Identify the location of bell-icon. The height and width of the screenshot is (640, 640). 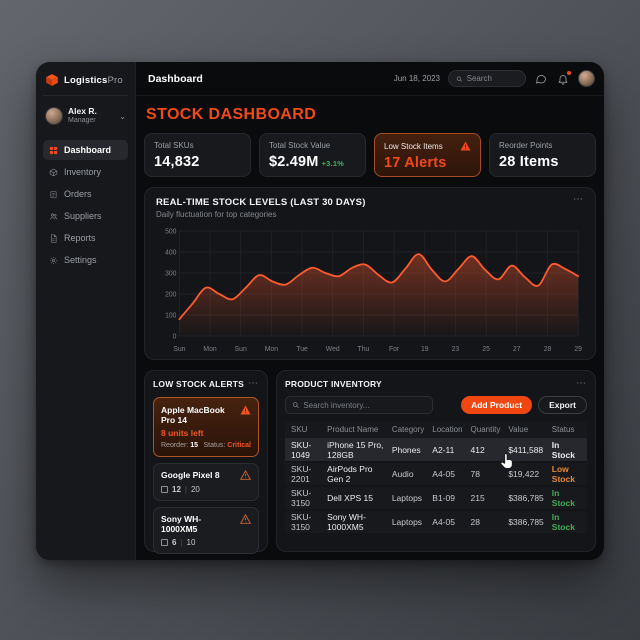
(563, 79).